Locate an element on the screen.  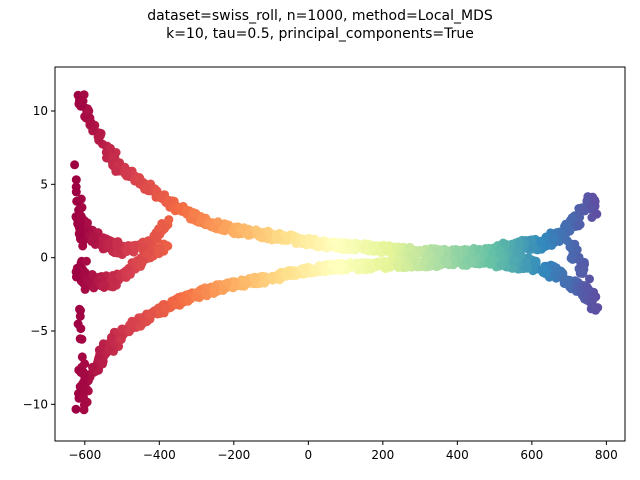
x-tick-label: 400 is located at coordinates (457, 455).